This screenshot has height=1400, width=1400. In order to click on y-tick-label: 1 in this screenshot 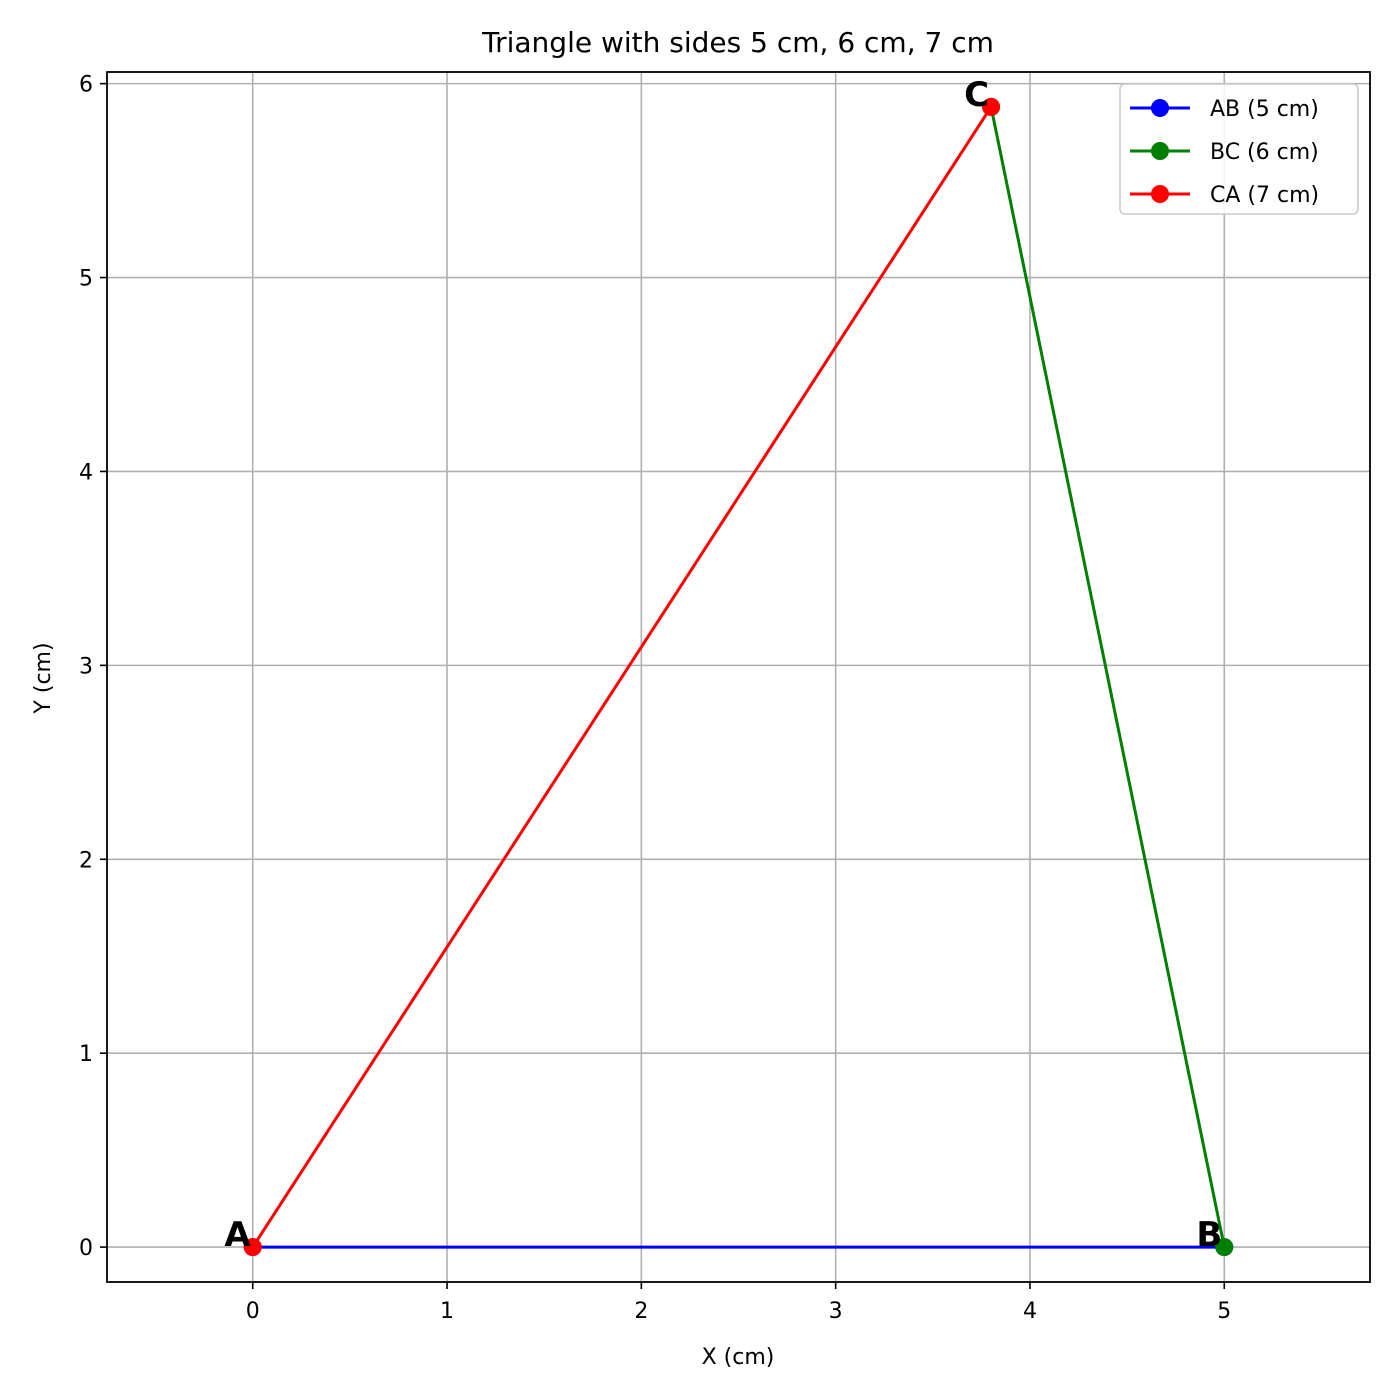, I will do `click(86, 1054)`.